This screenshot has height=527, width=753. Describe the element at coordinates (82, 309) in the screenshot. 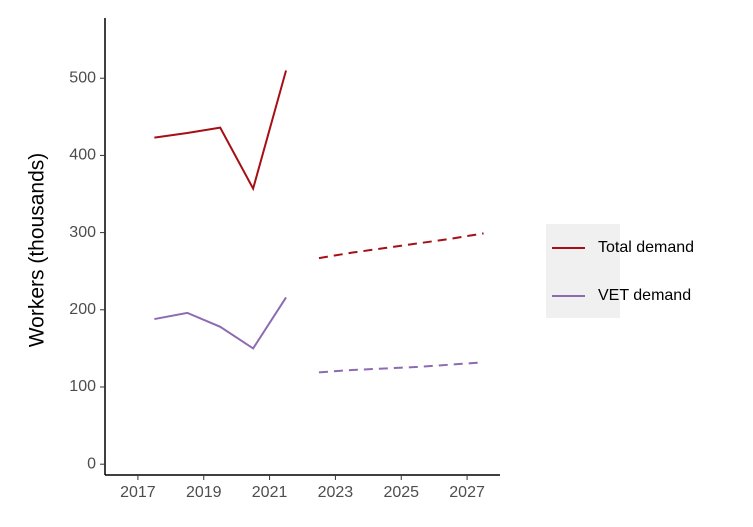

I see `y-tick-label: 200` at that location.